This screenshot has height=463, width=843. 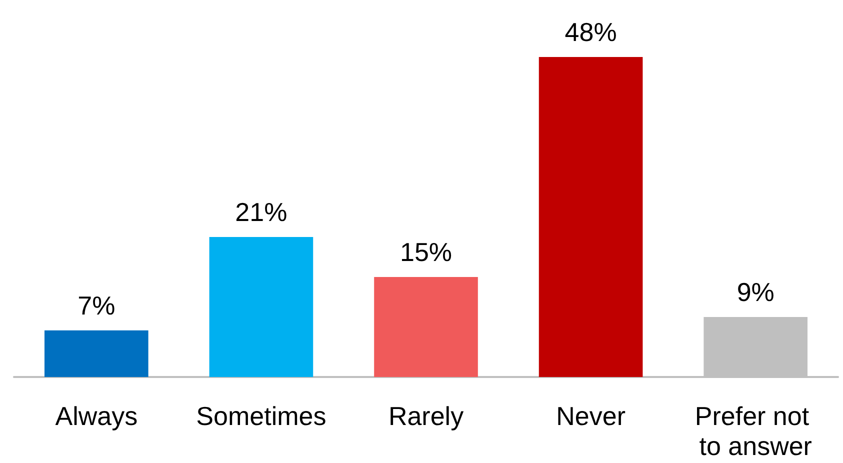 I want to click on data-label: 9%, so click(x=755, y=292).